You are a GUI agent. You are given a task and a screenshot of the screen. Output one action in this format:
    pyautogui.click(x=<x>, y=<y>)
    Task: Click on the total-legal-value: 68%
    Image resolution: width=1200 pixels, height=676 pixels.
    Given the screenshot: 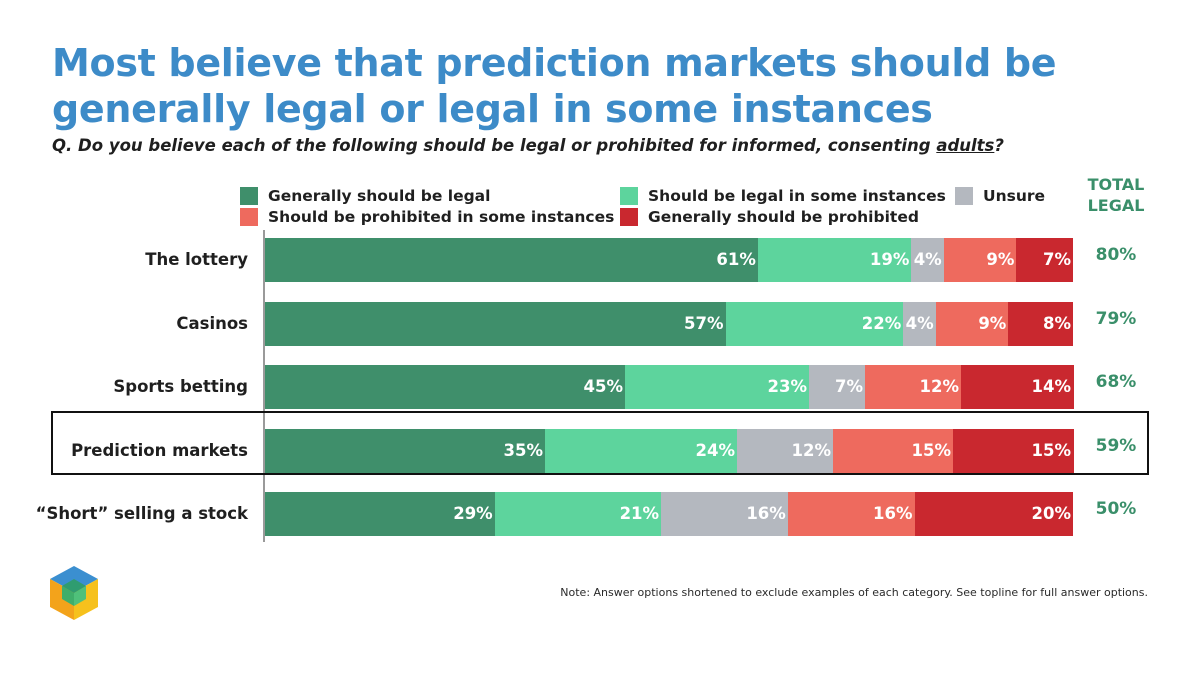 What is the action you would take?
    pyautogui.click(x=1116, y=382)
    